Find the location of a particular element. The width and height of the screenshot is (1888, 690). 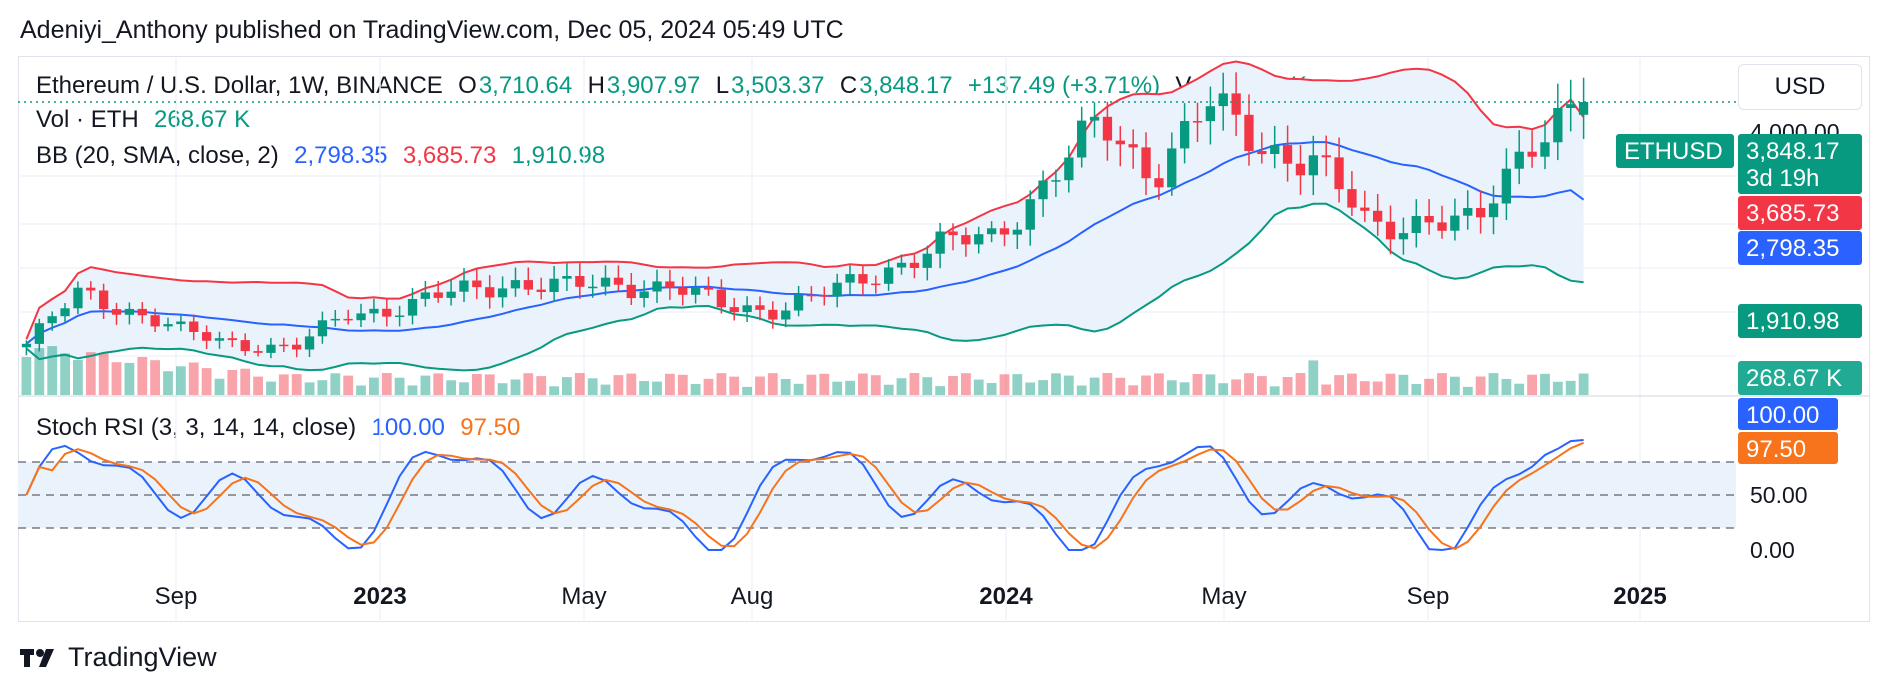

change-value: +137.49 (+3.71%) is located at coordinates (1064, 85).